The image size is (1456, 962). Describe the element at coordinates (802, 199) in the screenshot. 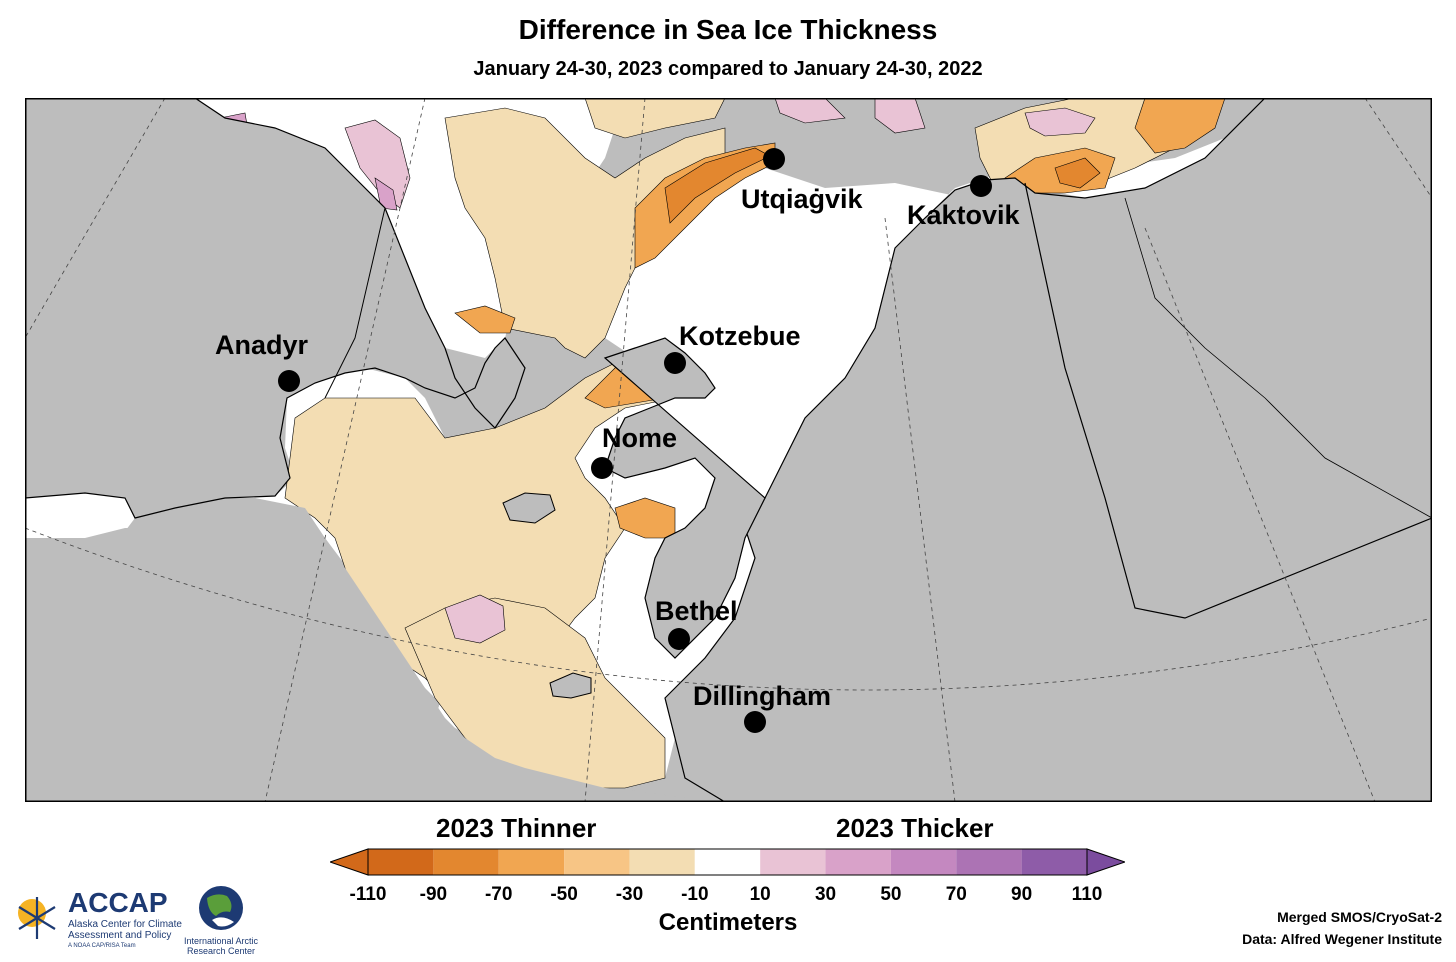

I see `city-label: Utqiaġvik` at that location.